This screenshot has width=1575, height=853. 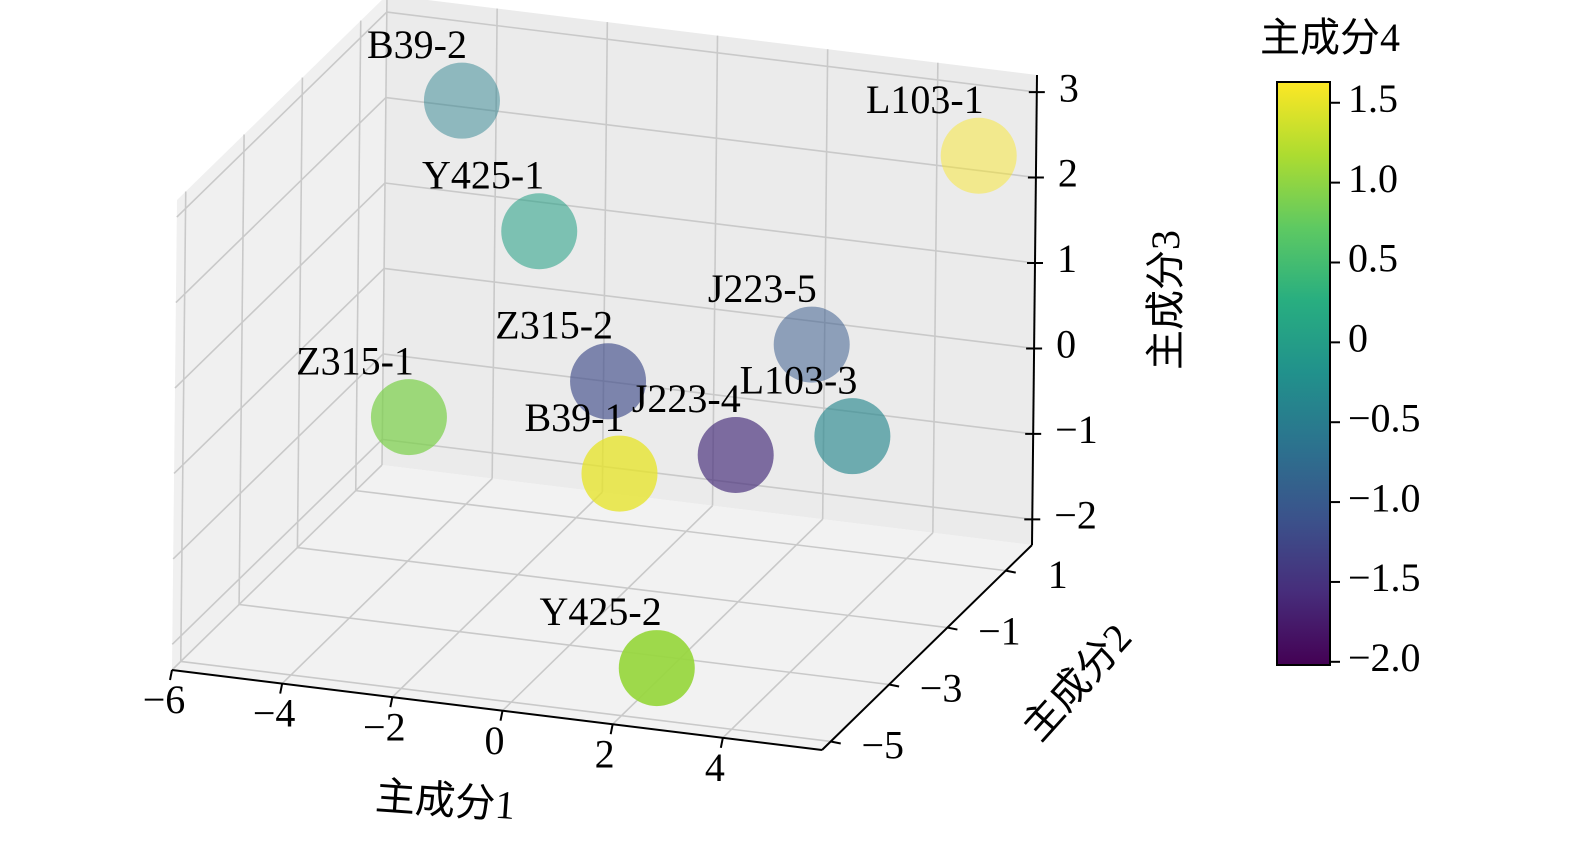 I want to click on point-label: Z315-1, so click(x=355, y=360).